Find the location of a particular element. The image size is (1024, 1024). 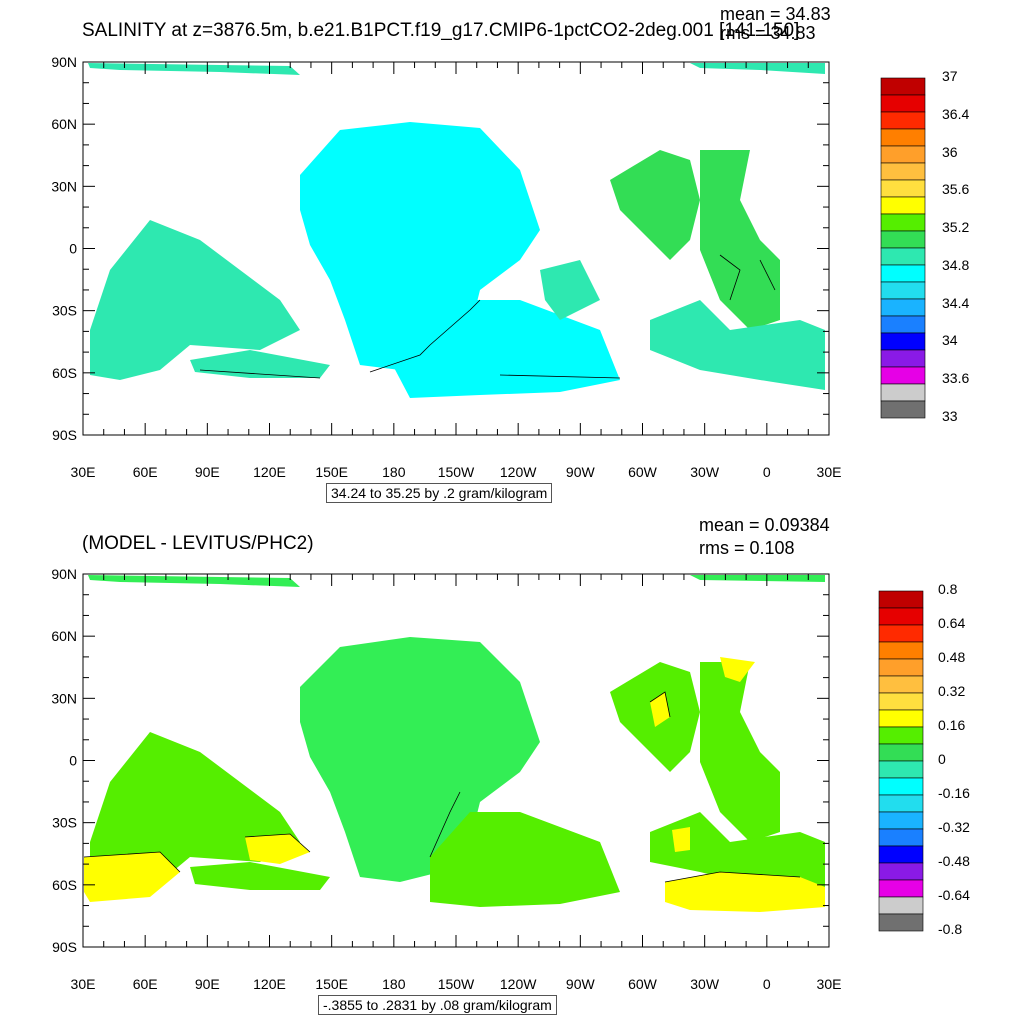

colorbar-label: -0.16 is located at coordinates (954, 793).